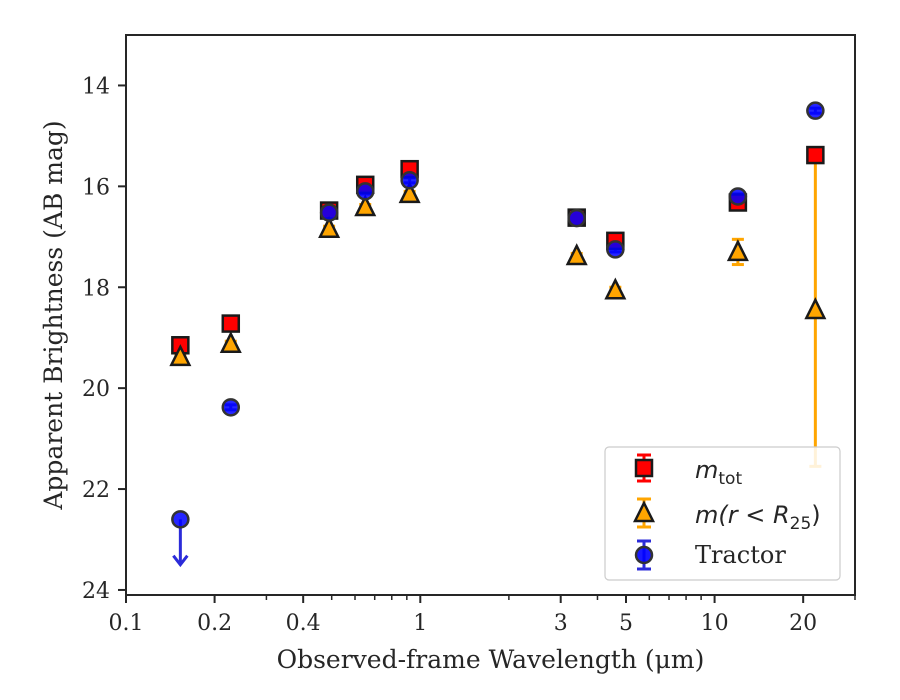  I want to click on legend-label-m-tot: mtot, so click(718, 472).